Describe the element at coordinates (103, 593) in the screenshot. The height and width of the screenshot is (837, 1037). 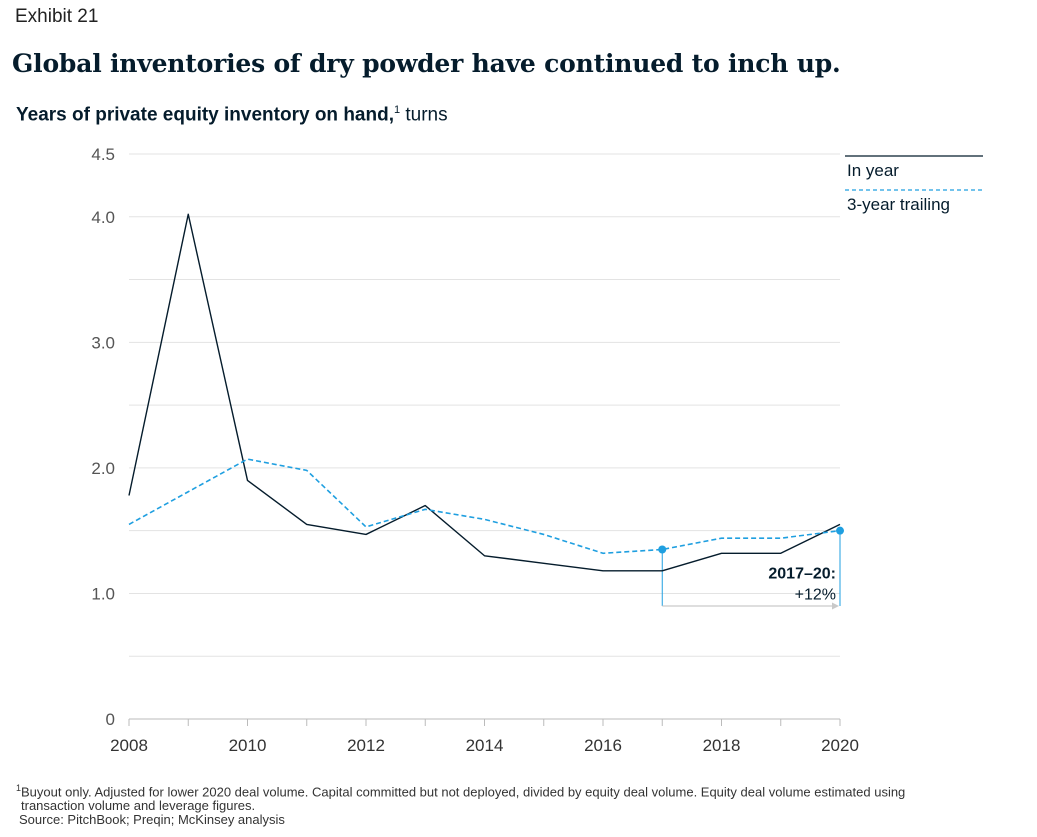
I see `y-tick-label: 1.0` at that location.